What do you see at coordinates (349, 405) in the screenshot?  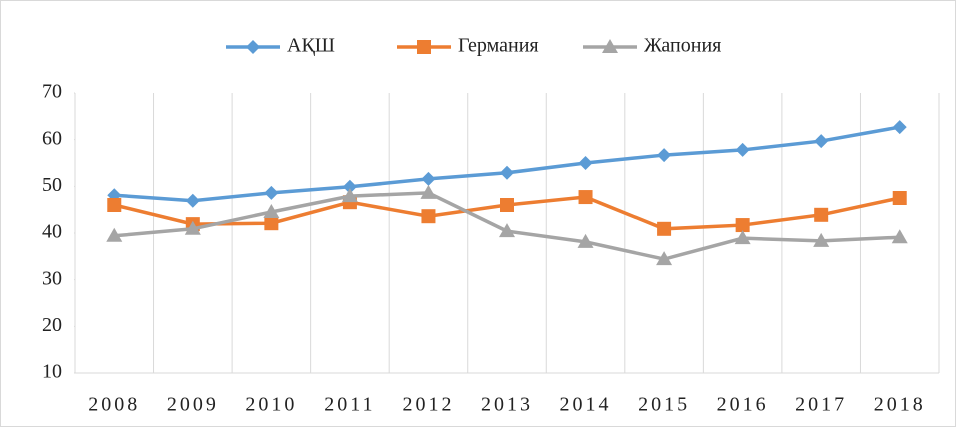 I see `x-tick-label: 2011` at bounding box center [349, 405].